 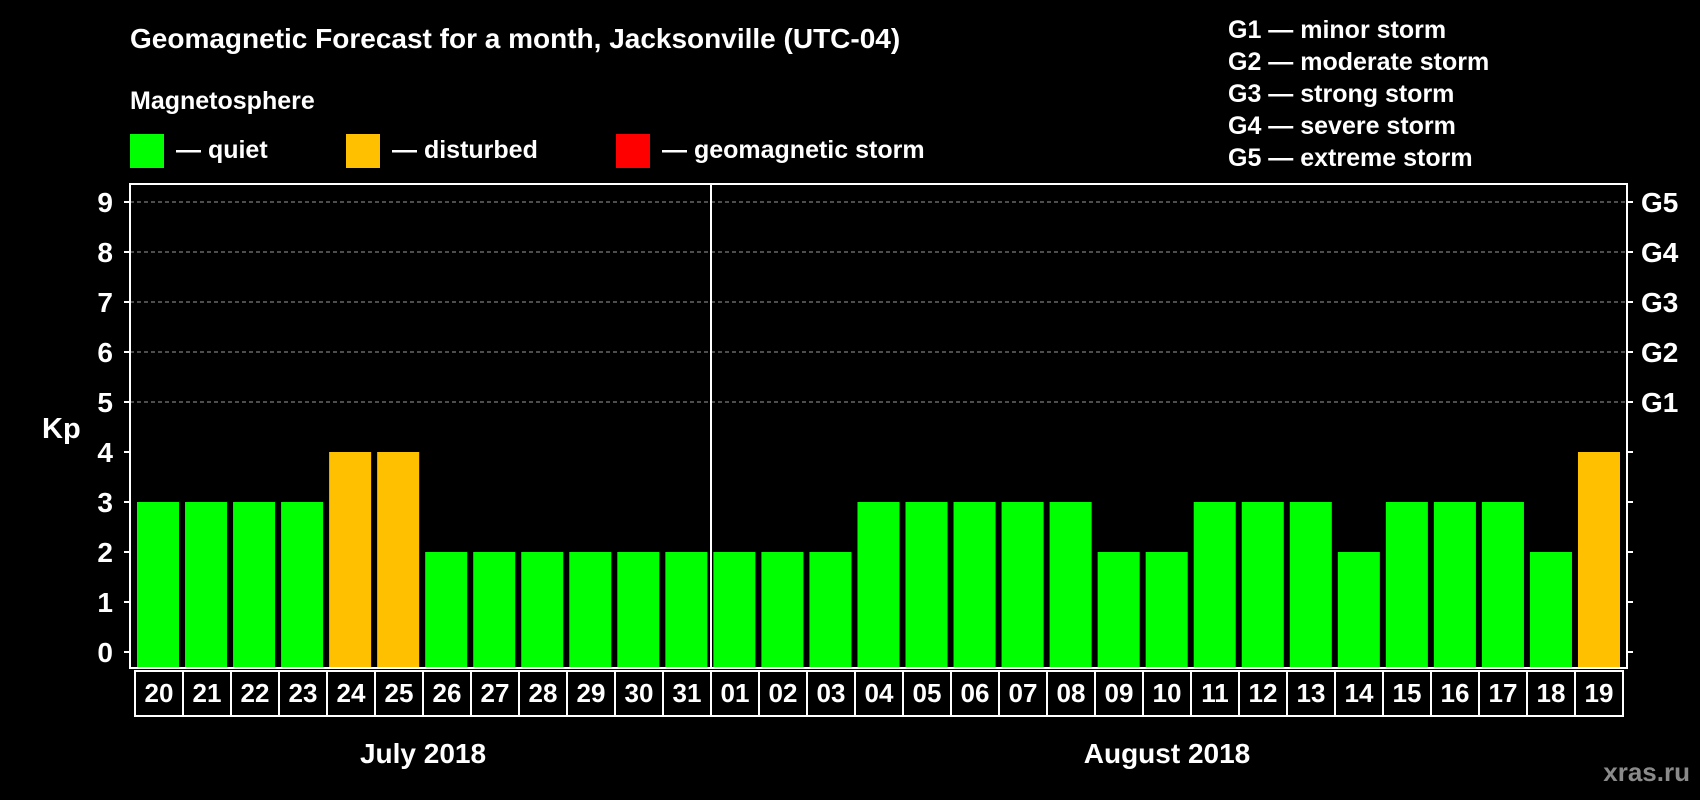 I want to click on x-tick-label-29: 29, so click(x=591, y=693).